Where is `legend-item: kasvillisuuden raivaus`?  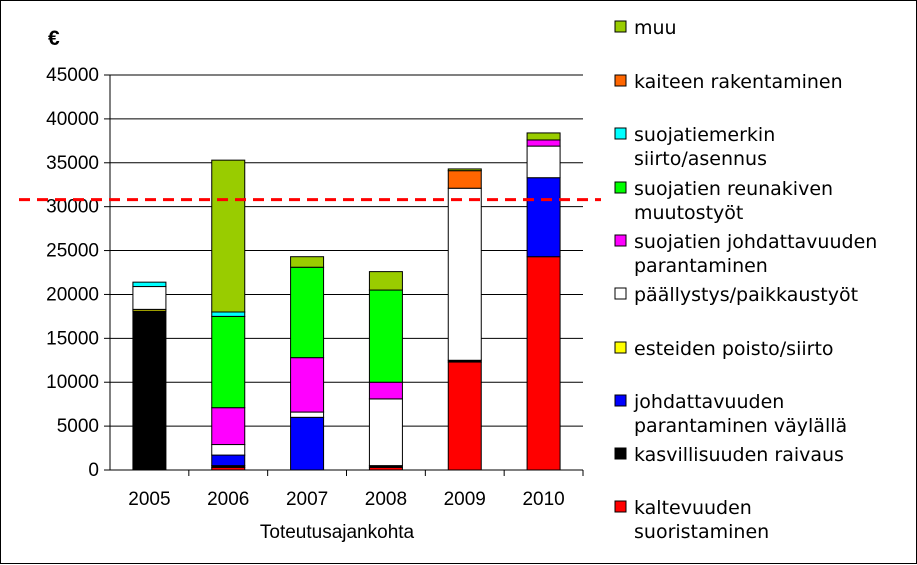
legend-item: kasvillisuuden raivaus is located at coordinates (729, 455).